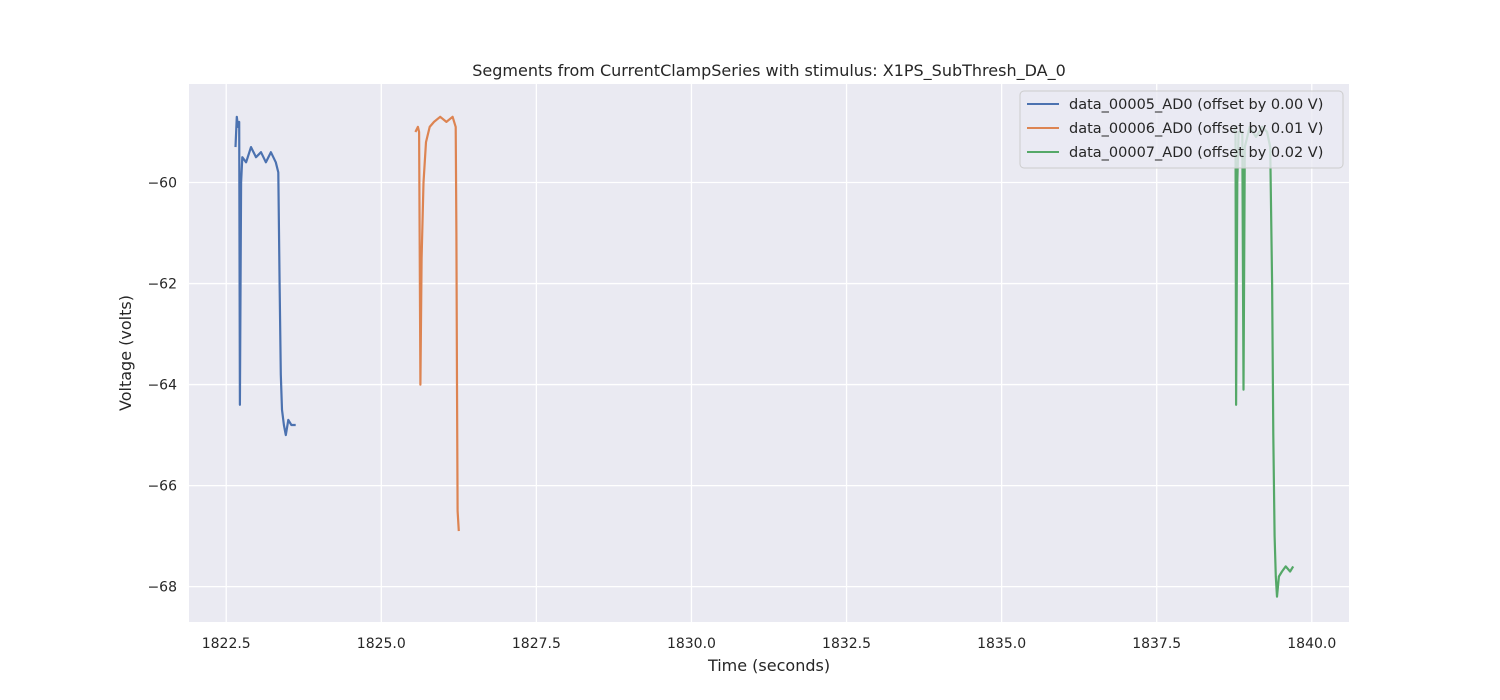  I want to click on y-tick-label: −64, so click(162, 386).